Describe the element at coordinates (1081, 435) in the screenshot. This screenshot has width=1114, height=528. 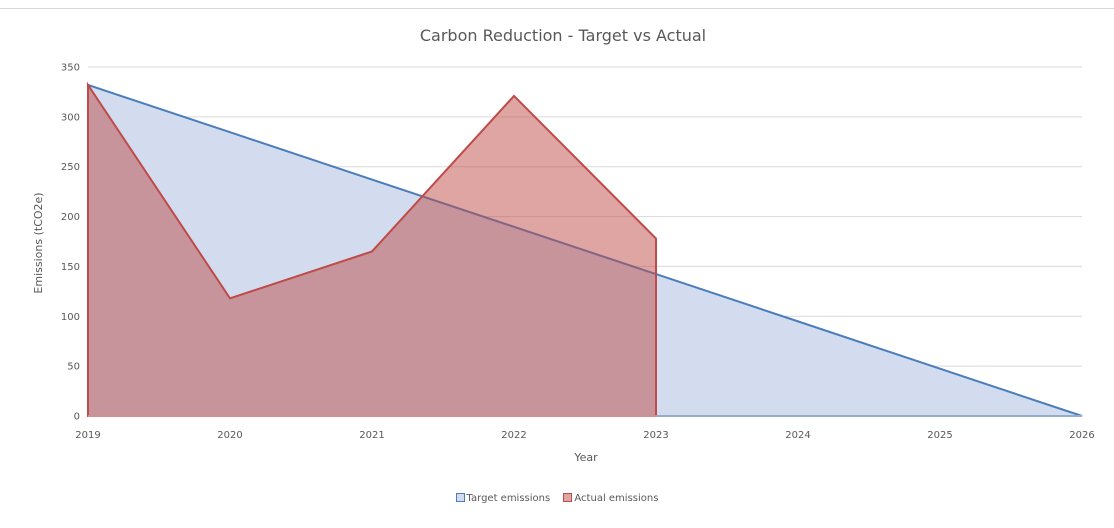
I see `x-tick-label: 2026` at that location.